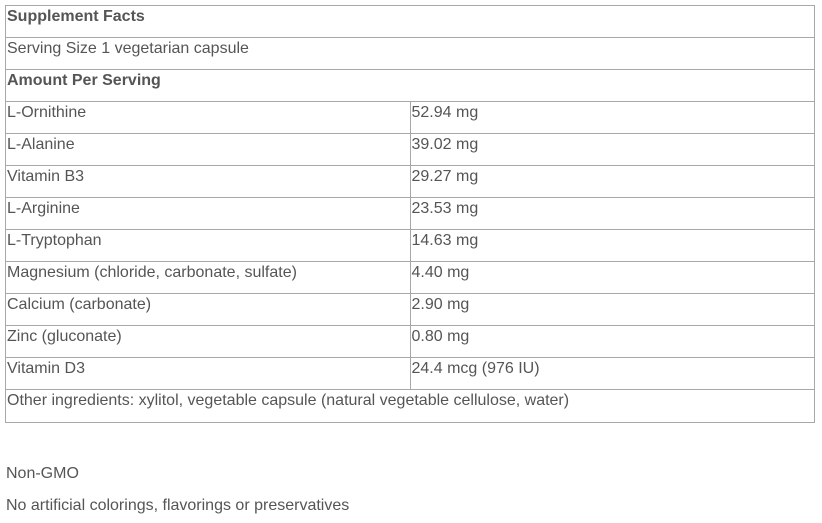 The image size is (822, 523). I want to click on table-row: L-Tryptophan 14.63 mg, so click(410, 245).